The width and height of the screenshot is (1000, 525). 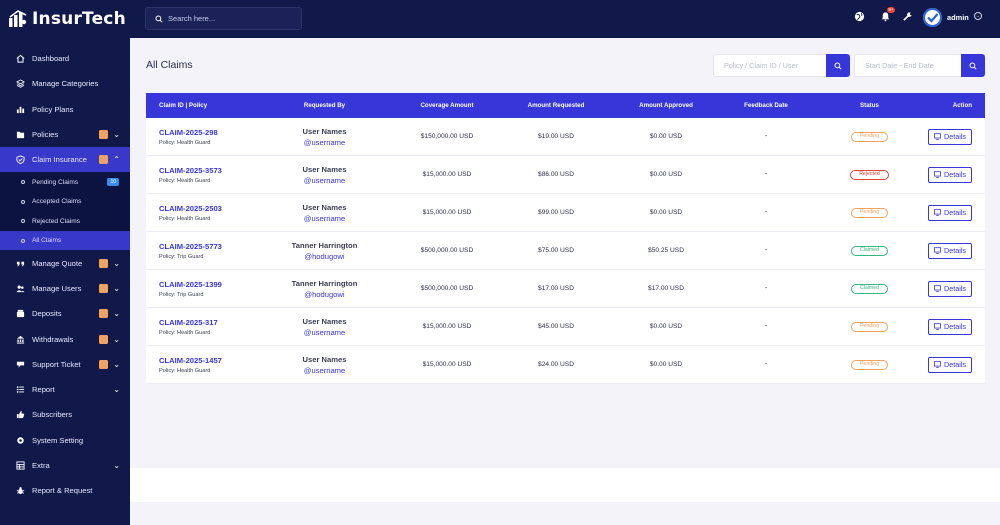 I want to click on status-badge, so click(x=103, y=135).